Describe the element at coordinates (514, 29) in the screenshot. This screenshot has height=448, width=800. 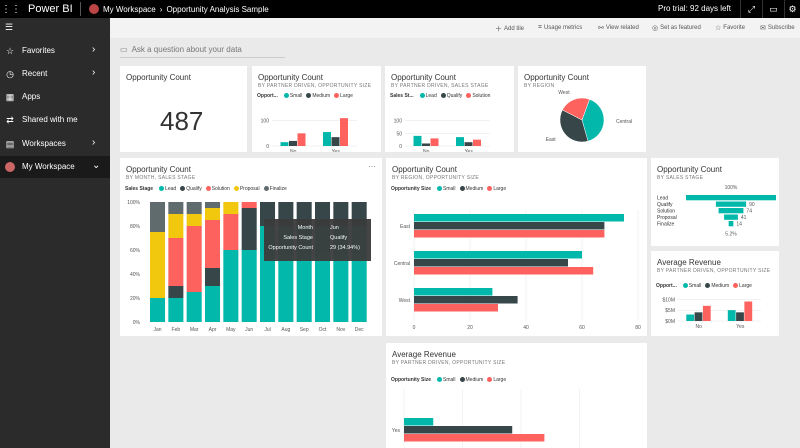
I see `action-label: Add tile` at that location.